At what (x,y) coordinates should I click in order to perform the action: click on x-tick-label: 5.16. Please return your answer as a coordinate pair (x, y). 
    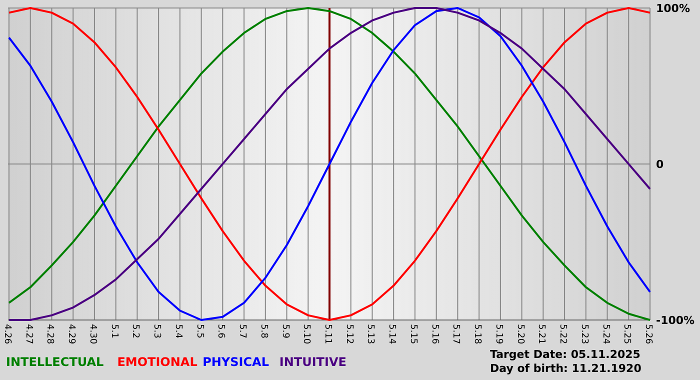
    Looking at the image, I should click on (434, 334).